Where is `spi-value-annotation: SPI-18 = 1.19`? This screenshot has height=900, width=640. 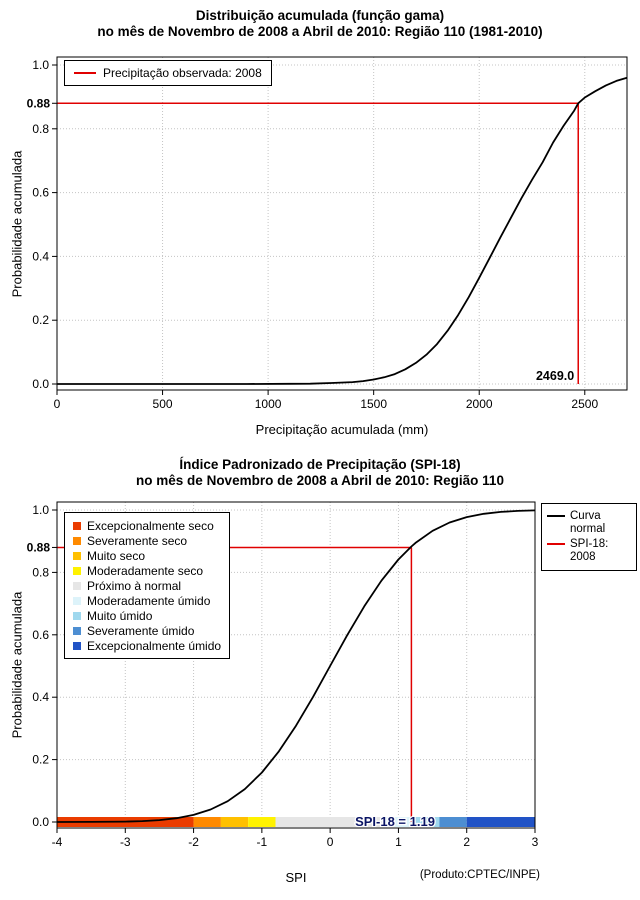 spi-value-annotation: SPI-18 = 1.19 is located at coordinates (395, 821).